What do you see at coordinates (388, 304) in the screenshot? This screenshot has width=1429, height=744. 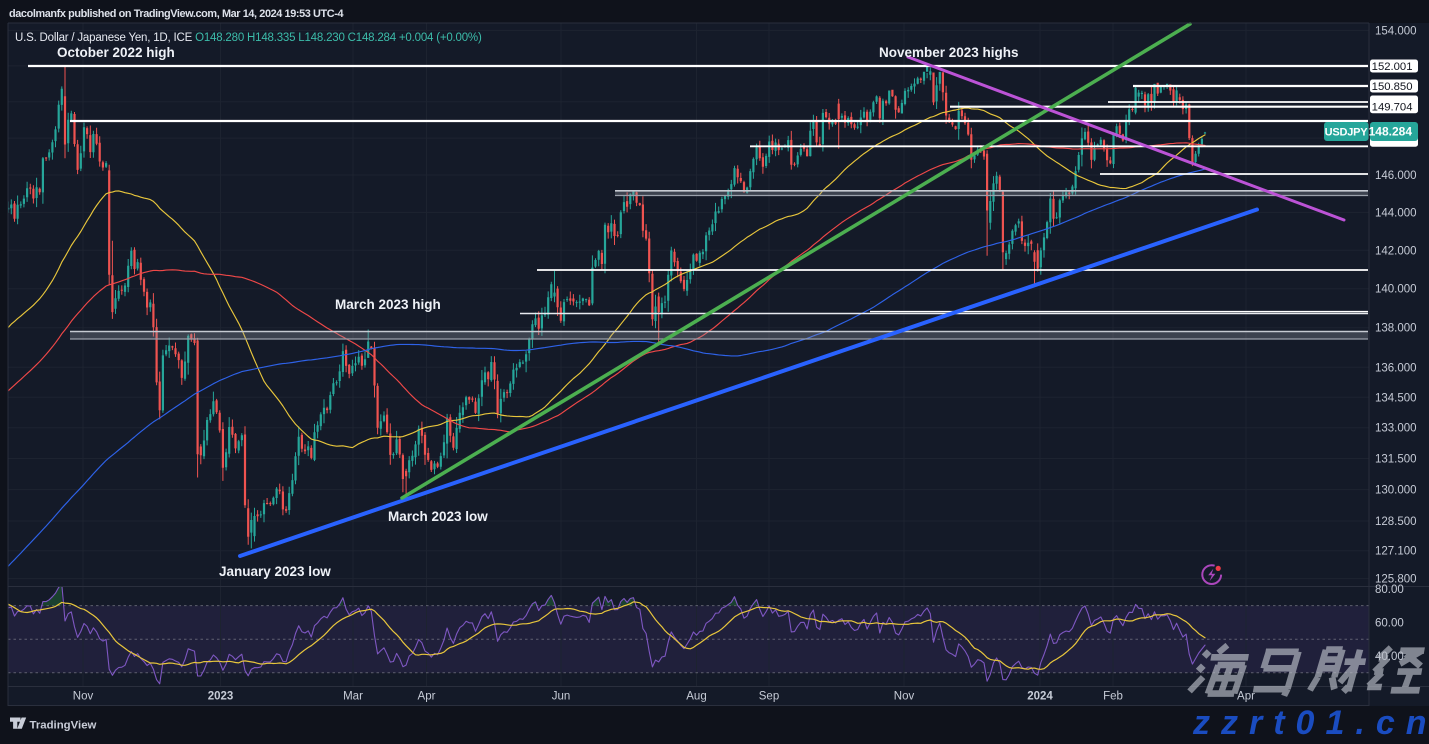 I see `svg-text: March 2023 high` at bounding box center [388, 304].